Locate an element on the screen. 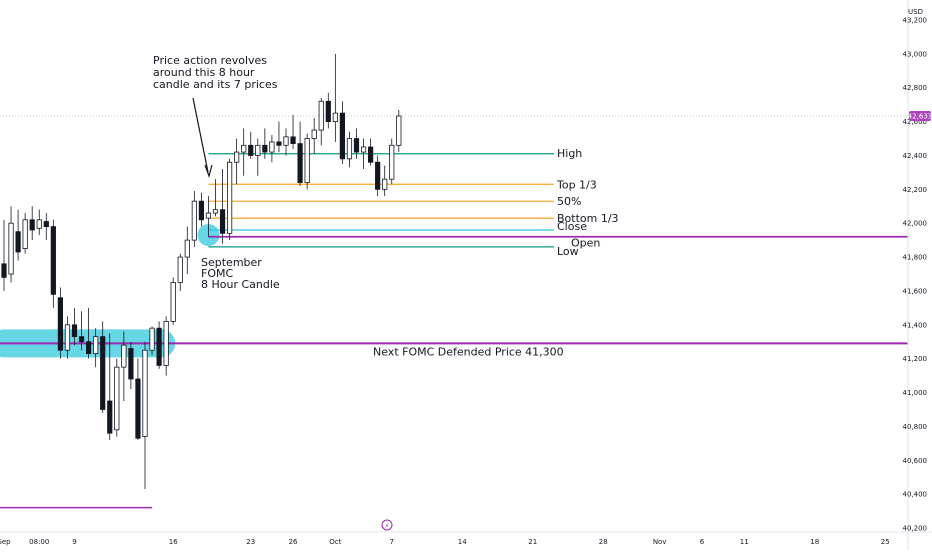  y-tick-label: 40,800 is located at coordinates (915, 427).